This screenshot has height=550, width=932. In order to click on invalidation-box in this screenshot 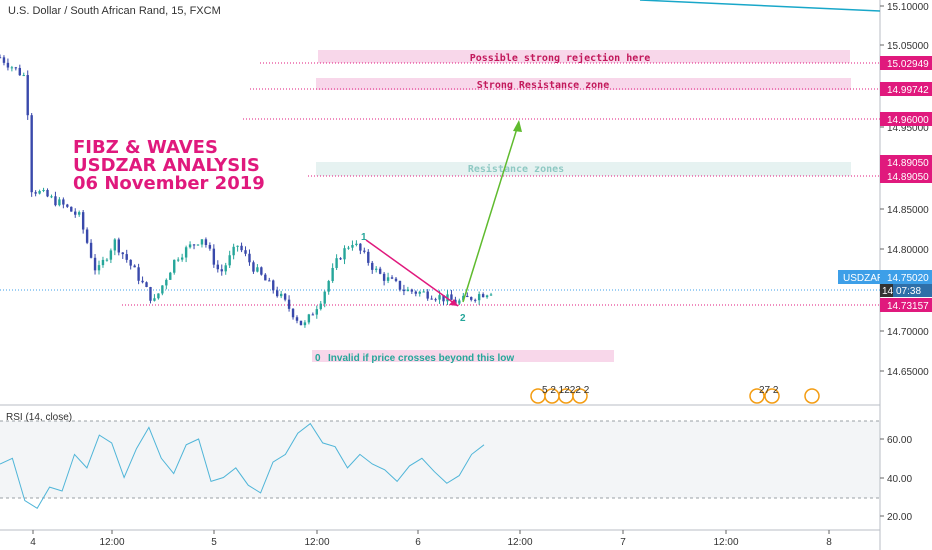, I will do `click(463, 356)`.